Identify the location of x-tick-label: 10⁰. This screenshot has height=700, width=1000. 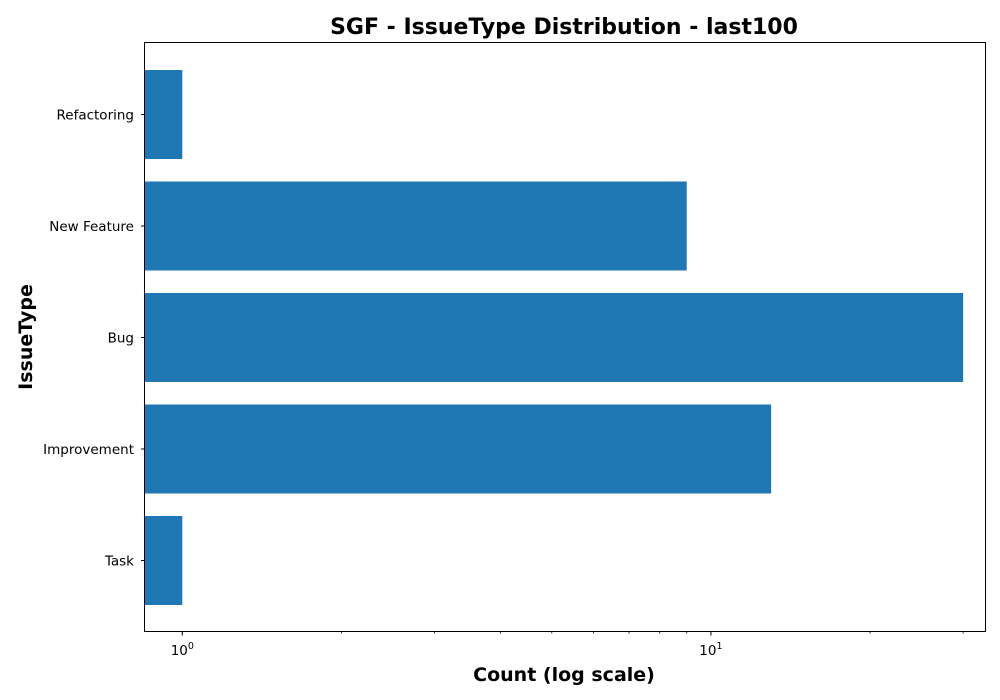
(182, 650).